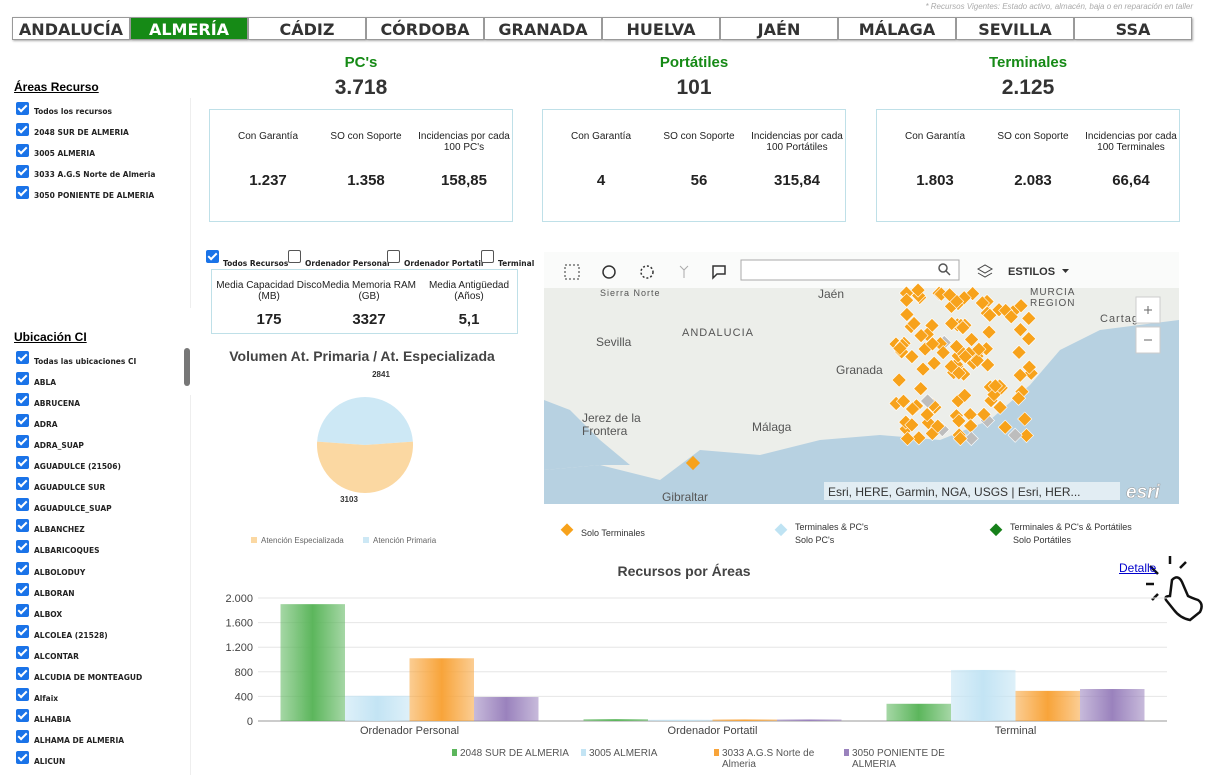 This screenshot has width=1223, height=781. Describe the element at coordinates (189, 28) in the screenshot. I see `nav-tab: ALMERÍA` at that location.